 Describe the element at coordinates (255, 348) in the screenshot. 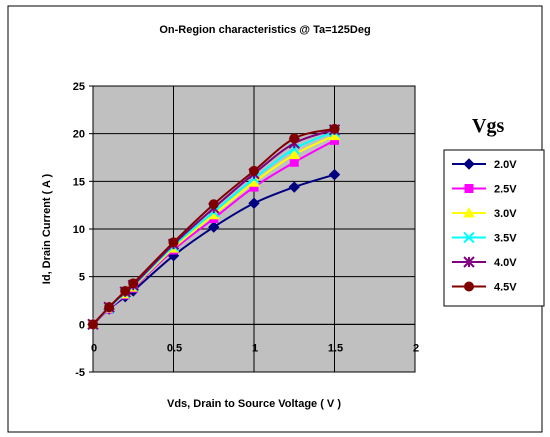

I see `x-tick-label: 1` at that location.